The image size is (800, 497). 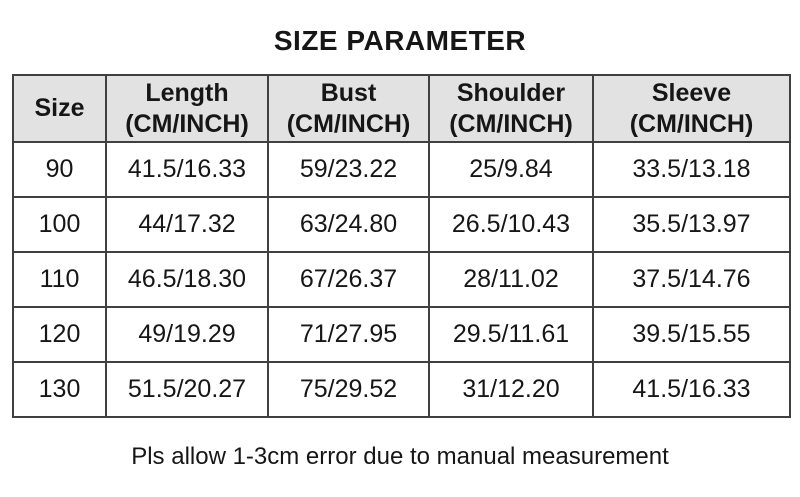 I want to click on column-header-size: Size, so click(x=59, y=109).